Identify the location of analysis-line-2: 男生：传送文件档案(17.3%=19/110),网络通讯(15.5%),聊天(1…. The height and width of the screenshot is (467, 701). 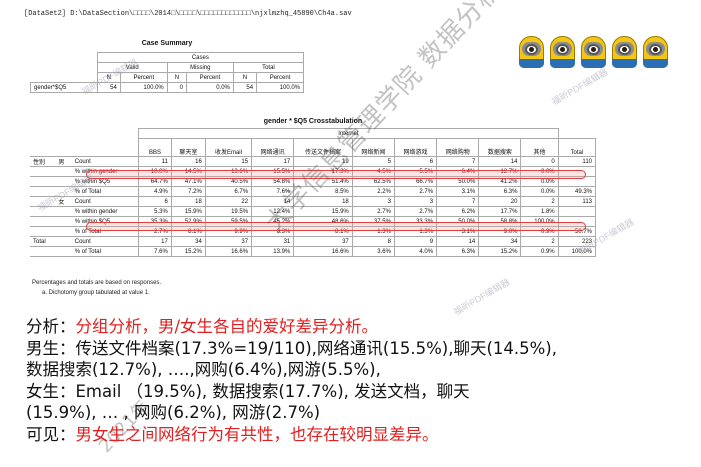
(291, 348).